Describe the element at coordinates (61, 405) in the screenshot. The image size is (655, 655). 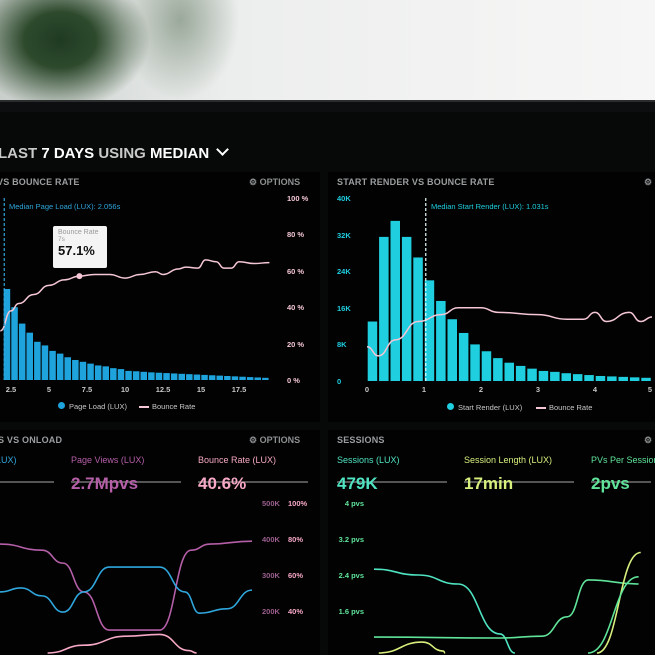
I see `legend-dot-icon` at that location.